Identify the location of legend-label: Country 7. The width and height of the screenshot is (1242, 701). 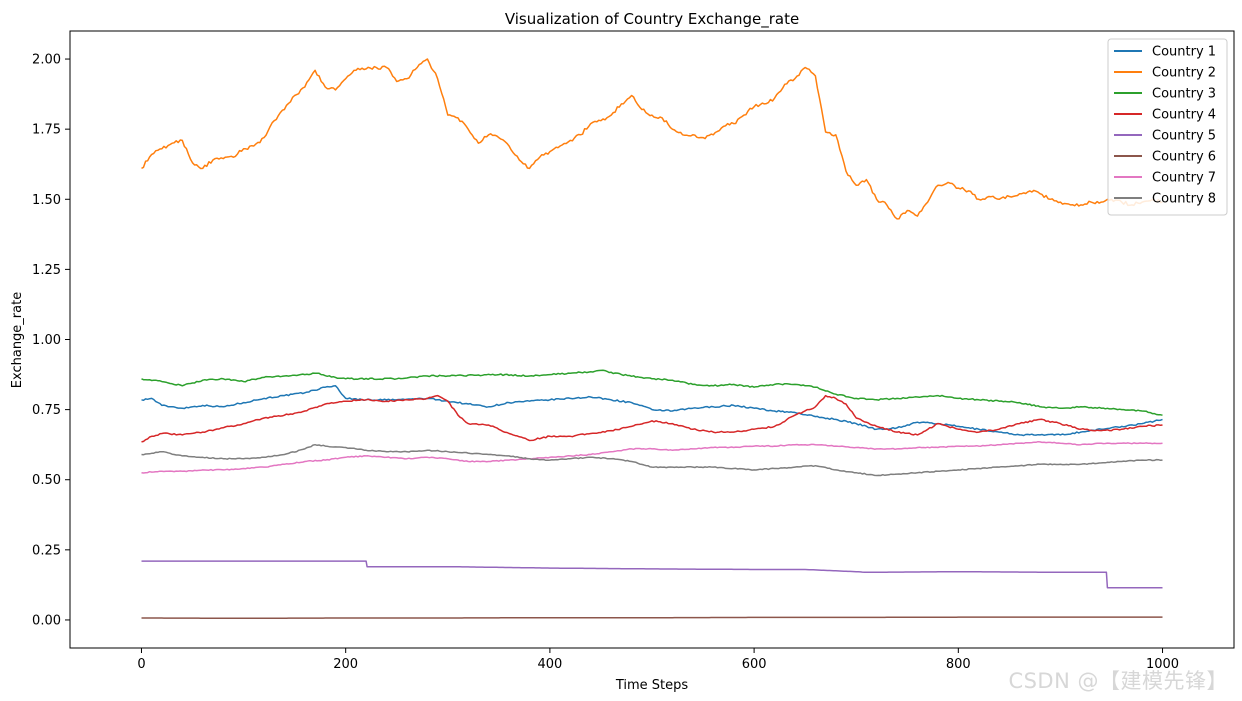
(1184, 178).